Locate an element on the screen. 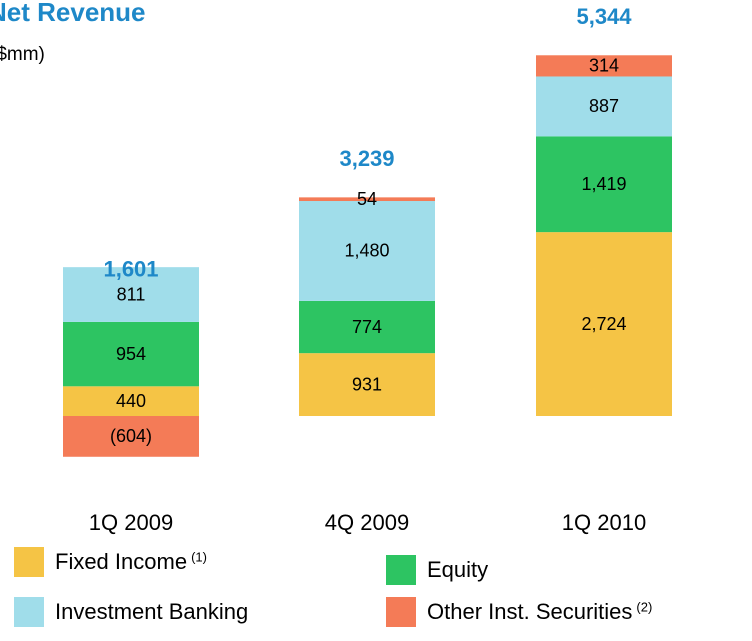  chart-subtitle: ($mm) is located at coordinates (22, 54).